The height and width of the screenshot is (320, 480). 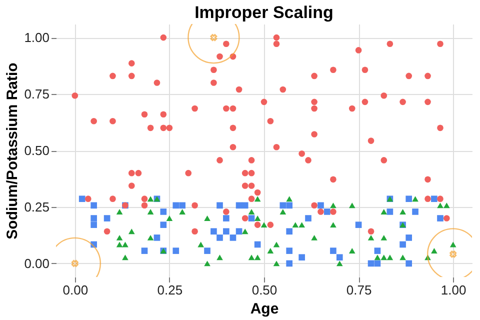 I want to click on y-tick-label: 0.00, so click(x=37, y=263).